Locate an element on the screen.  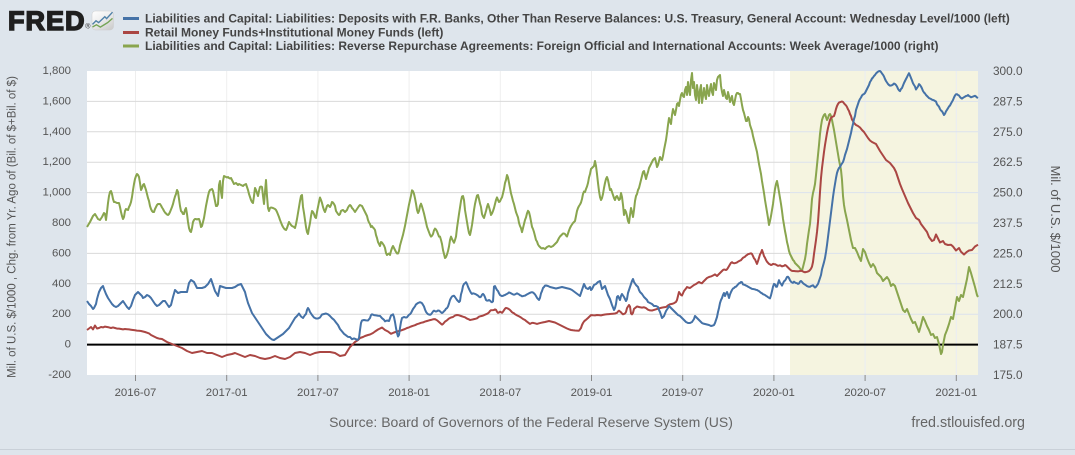
svg-text: 225.0 is located at coordinates (1008, 253).